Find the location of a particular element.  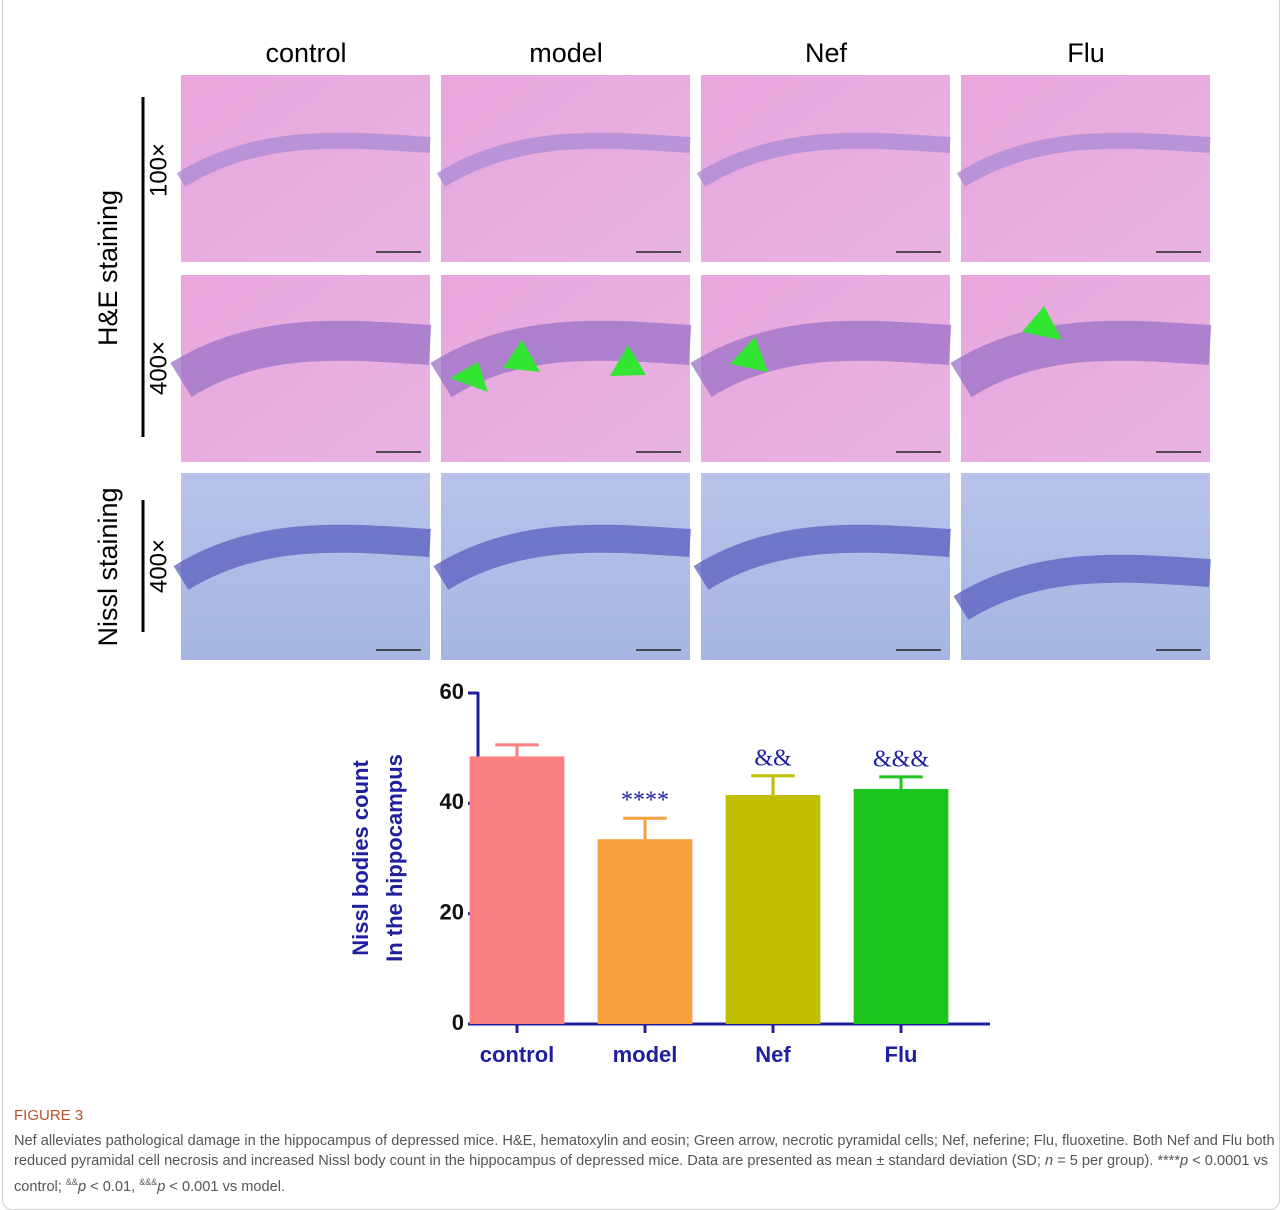

column-label: model is located at coordinates (566, 53).